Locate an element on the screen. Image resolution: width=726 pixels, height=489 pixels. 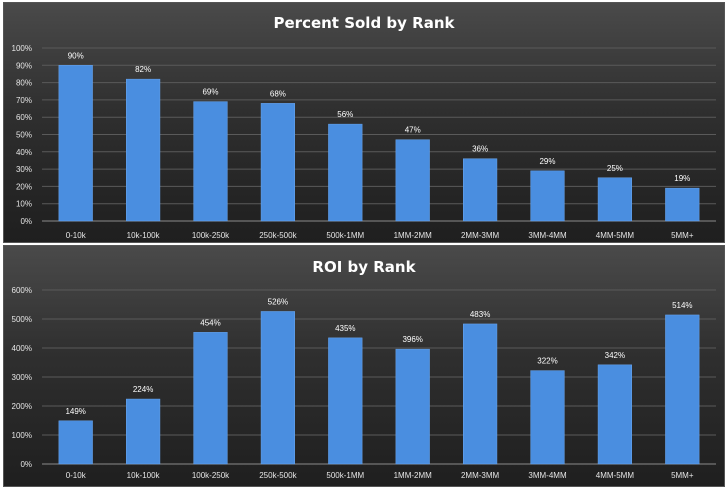
y-tick-label: 70% is located at coordinates (24, 100).